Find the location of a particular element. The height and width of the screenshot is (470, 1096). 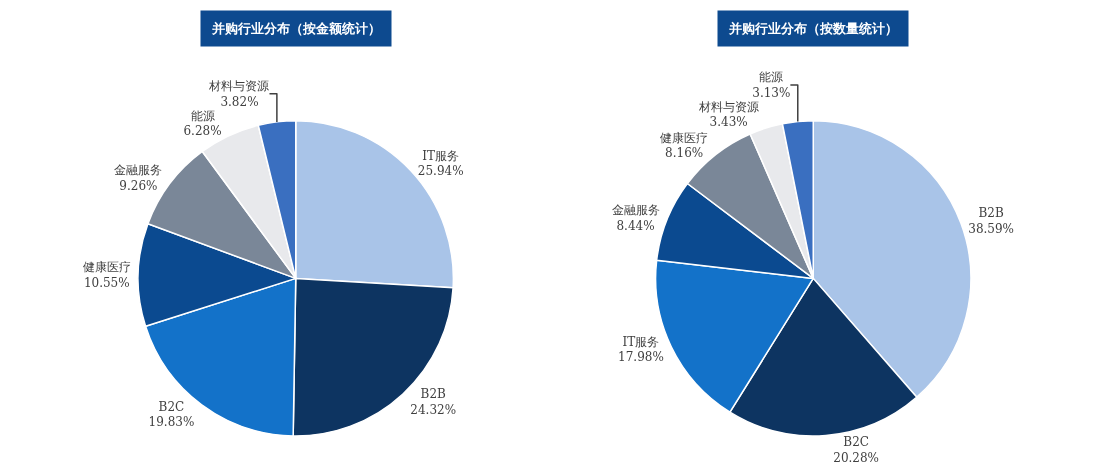

data-label: 10.55% is located at coordinates (106, 282).